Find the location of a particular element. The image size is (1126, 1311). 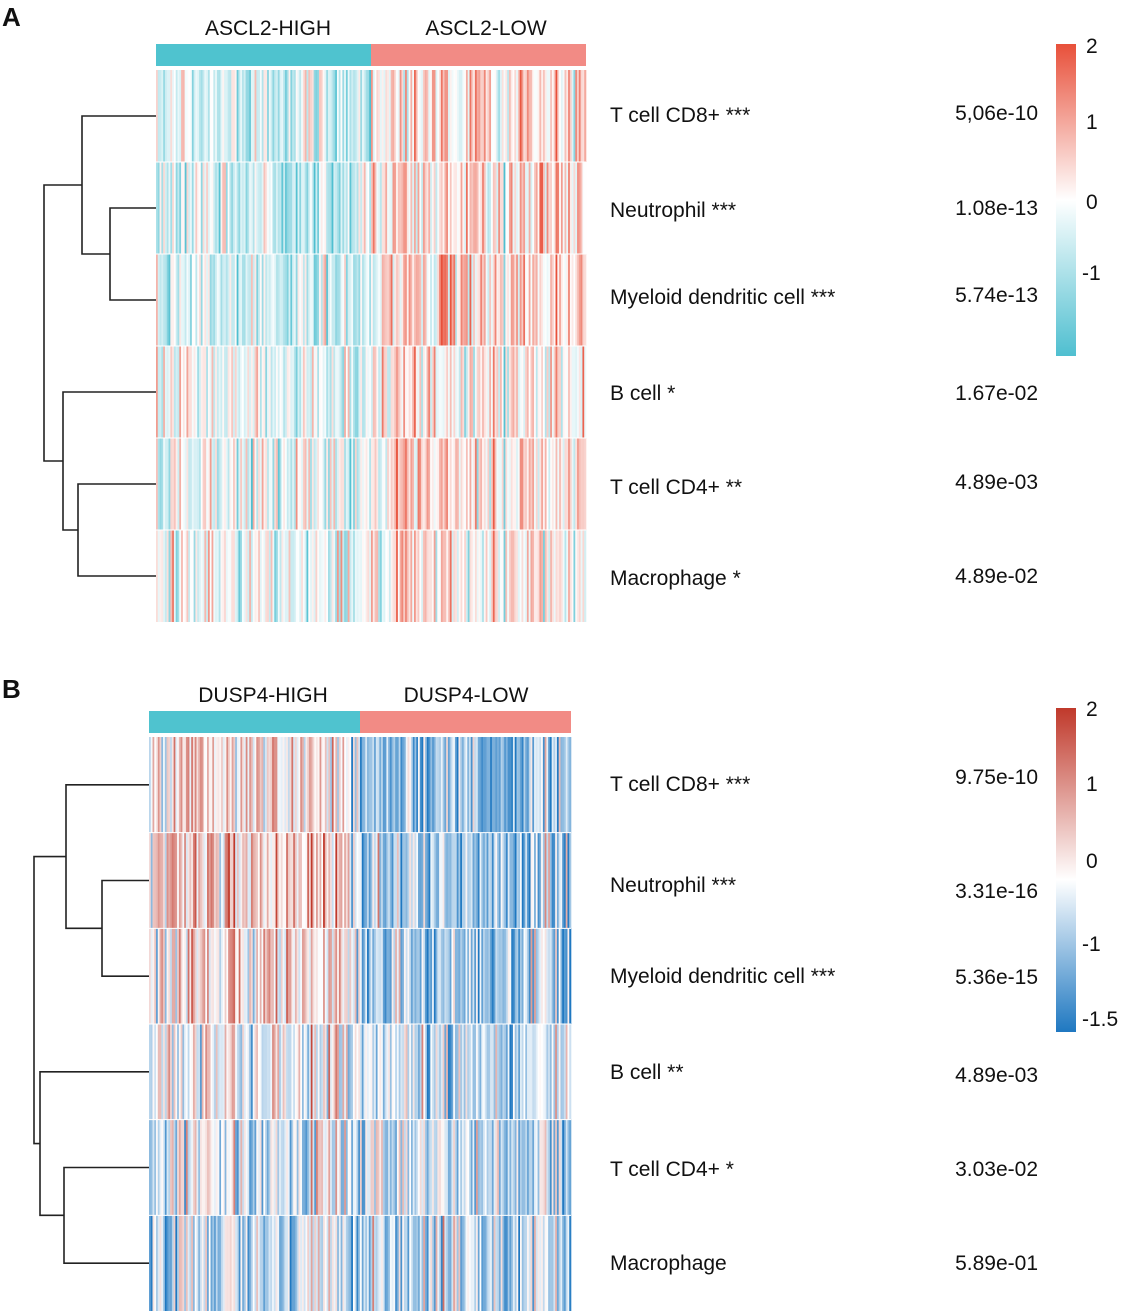

colorbar-a-tick-2: 2 is located at coordinates (1092, 46).